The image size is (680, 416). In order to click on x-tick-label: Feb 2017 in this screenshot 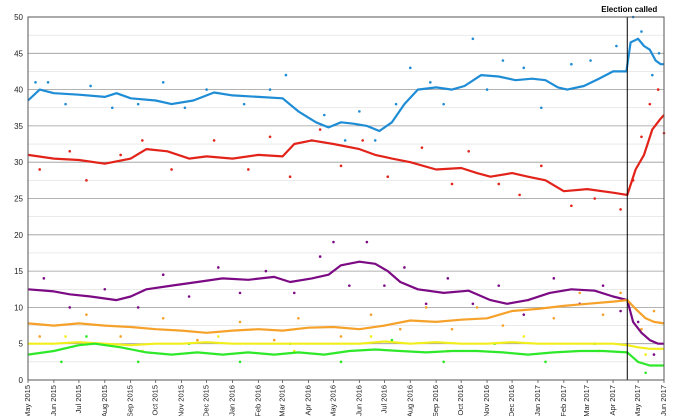, I will do `click(563, 400)`.